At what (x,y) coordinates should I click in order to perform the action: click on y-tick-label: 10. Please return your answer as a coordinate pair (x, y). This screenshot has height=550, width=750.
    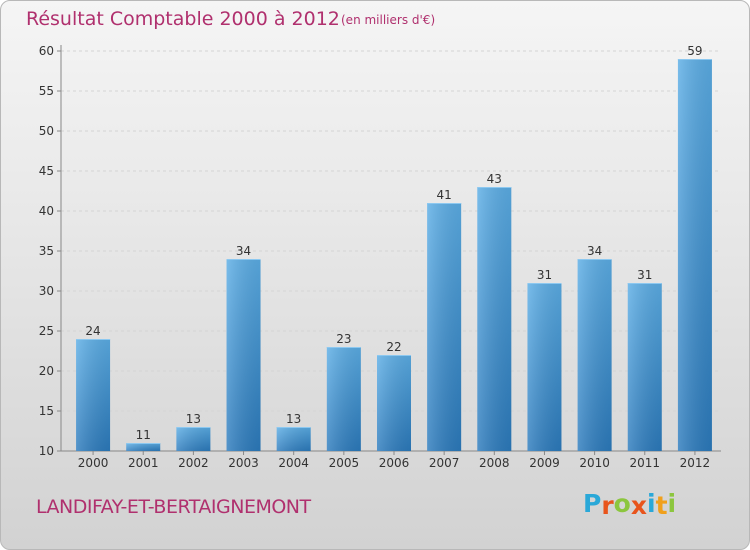
    Looking at the image, I should click on (46, 451).